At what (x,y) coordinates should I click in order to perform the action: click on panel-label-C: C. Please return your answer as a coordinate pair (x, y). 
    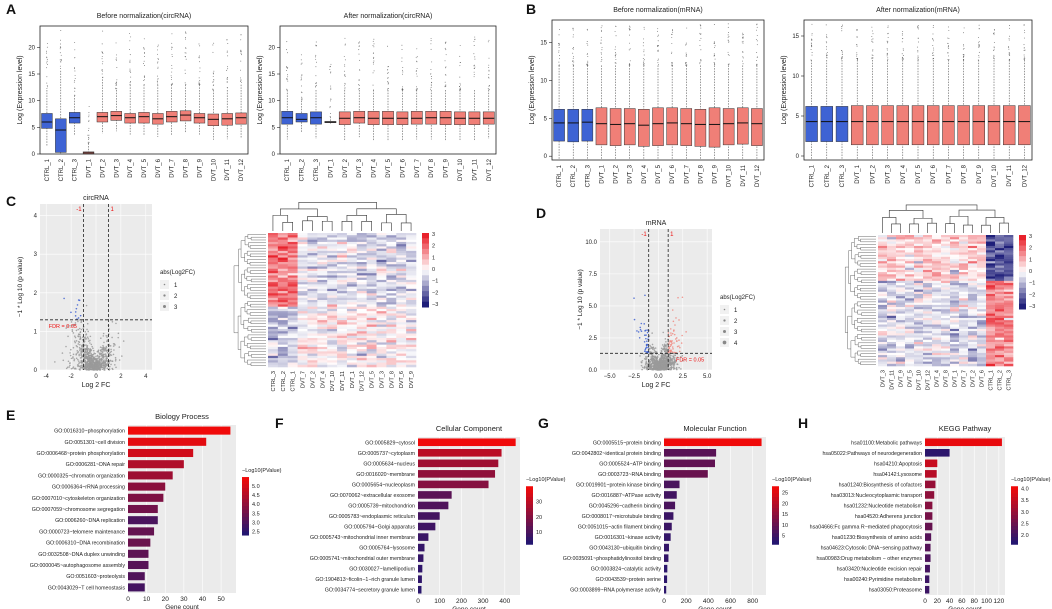
    Looking at the image, I should click on (11, 201).